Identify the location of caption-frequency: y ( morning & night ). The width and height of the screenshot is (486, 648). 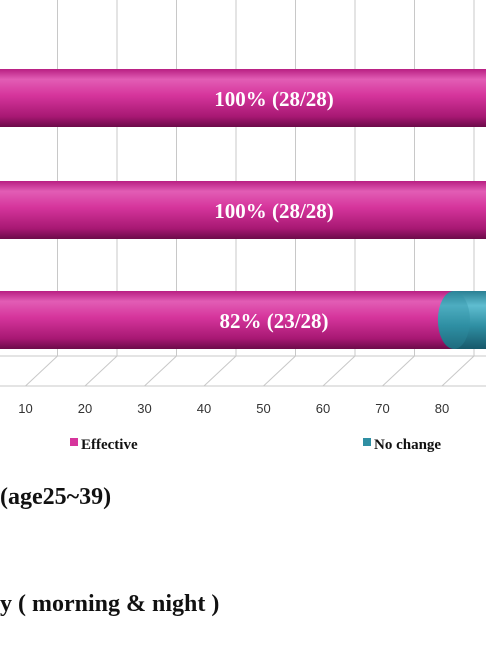
(110, 604).